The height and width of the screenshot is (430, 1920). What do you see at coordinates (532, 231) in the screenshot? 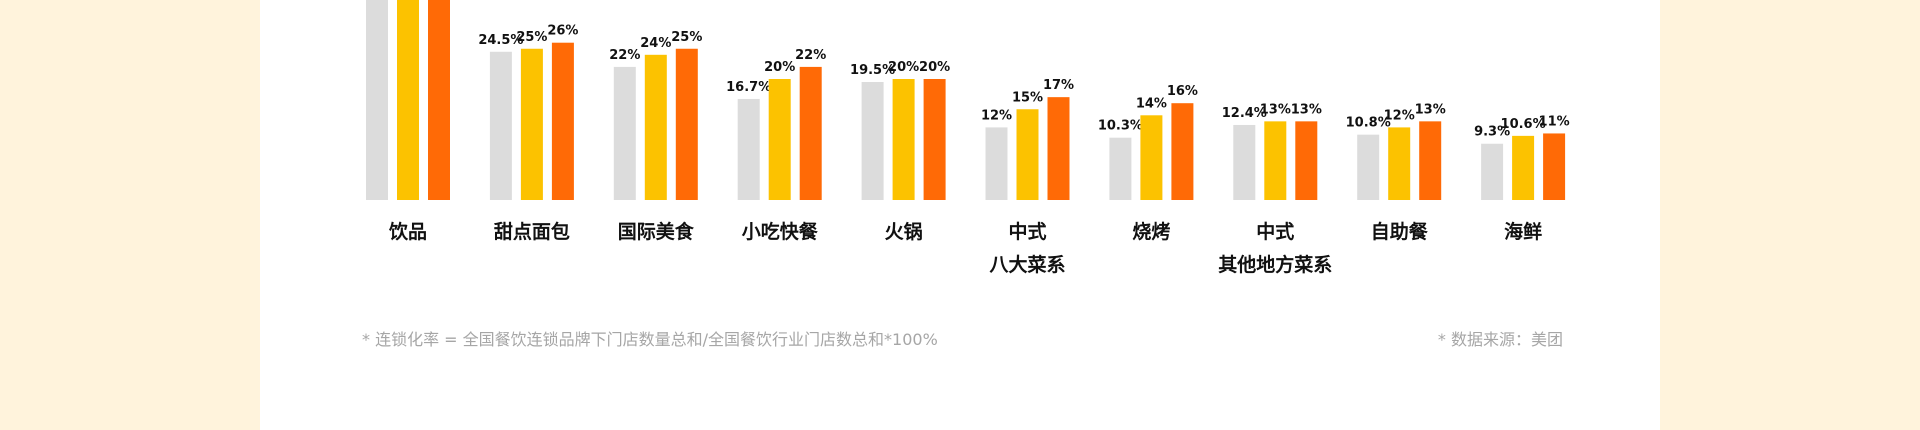
I see `category-label-1-line-0: 甜点面包` at bounding box center [532, 231].